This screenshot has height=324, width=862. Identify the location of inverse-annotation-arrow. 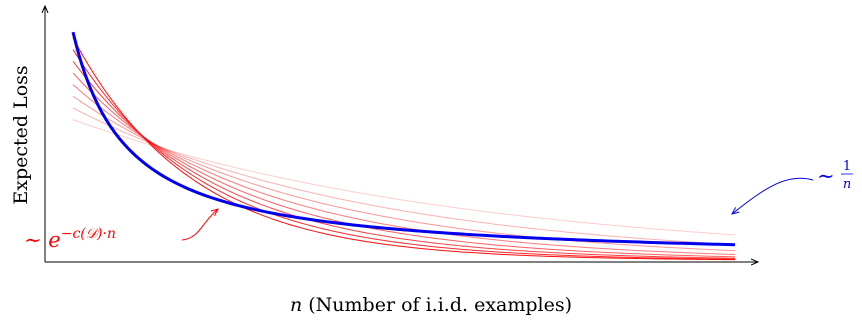
(773, 195).